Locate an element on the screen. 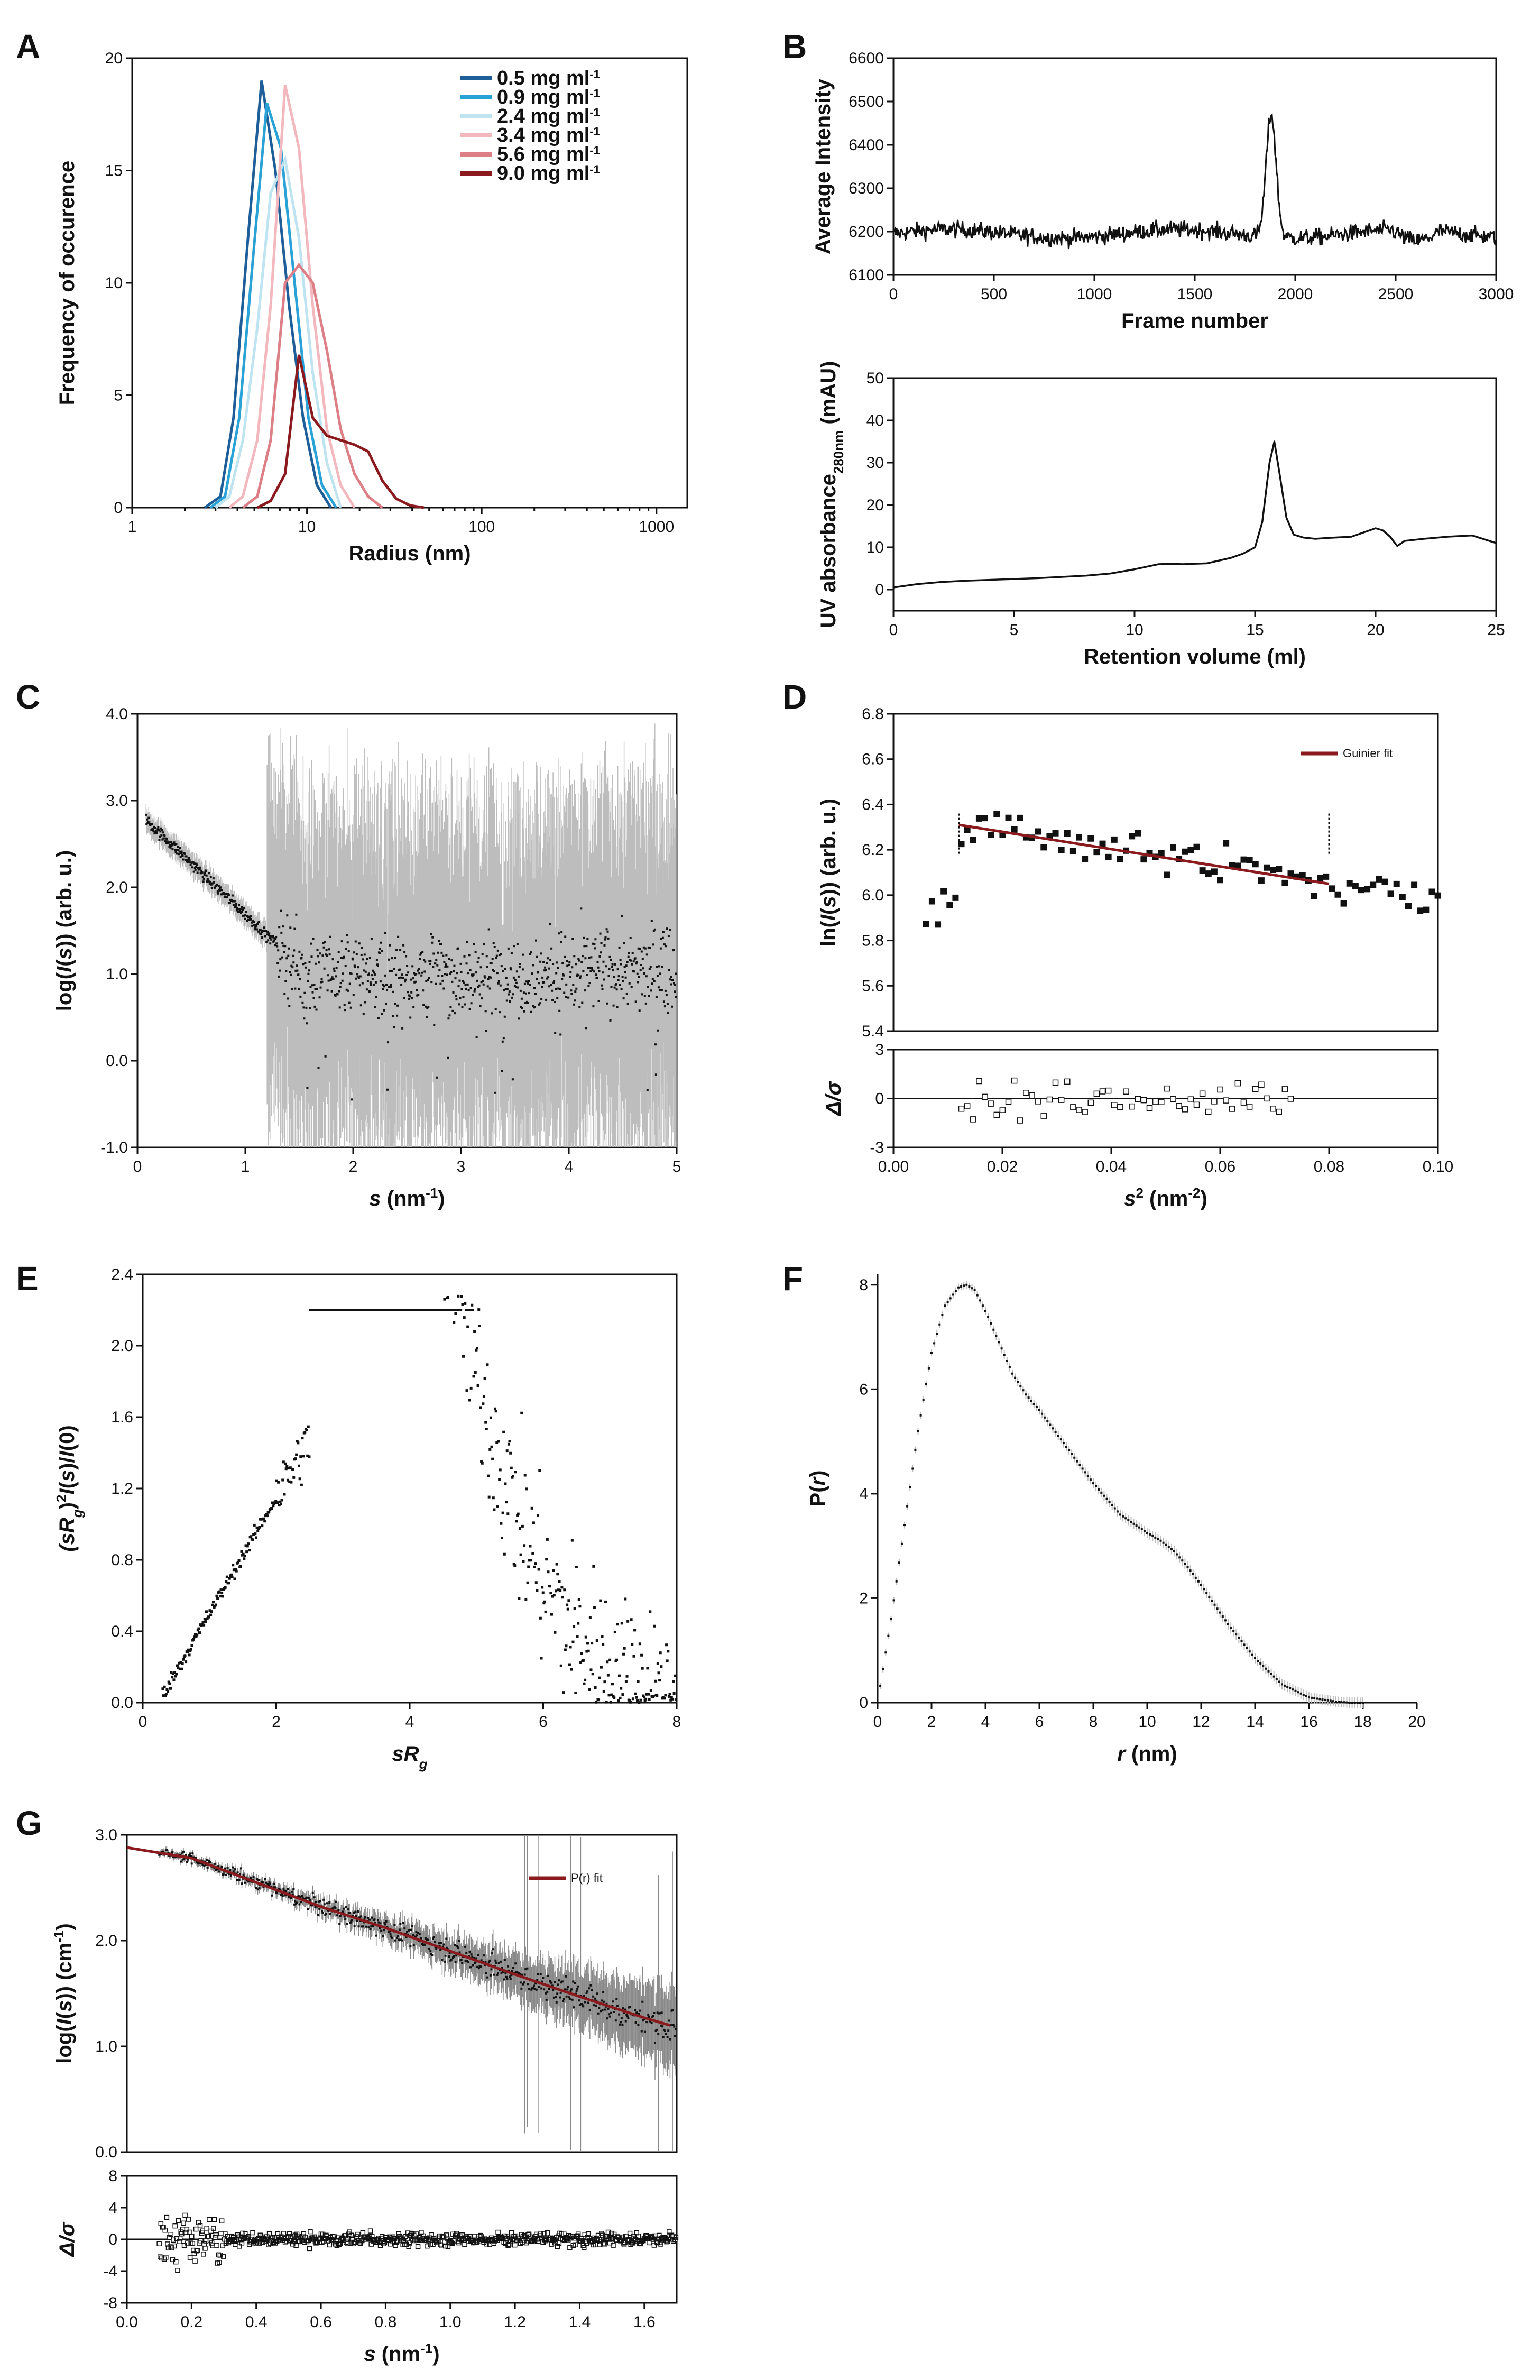  y-tick-label: 2.4 is located at coordinates (122, 1274).